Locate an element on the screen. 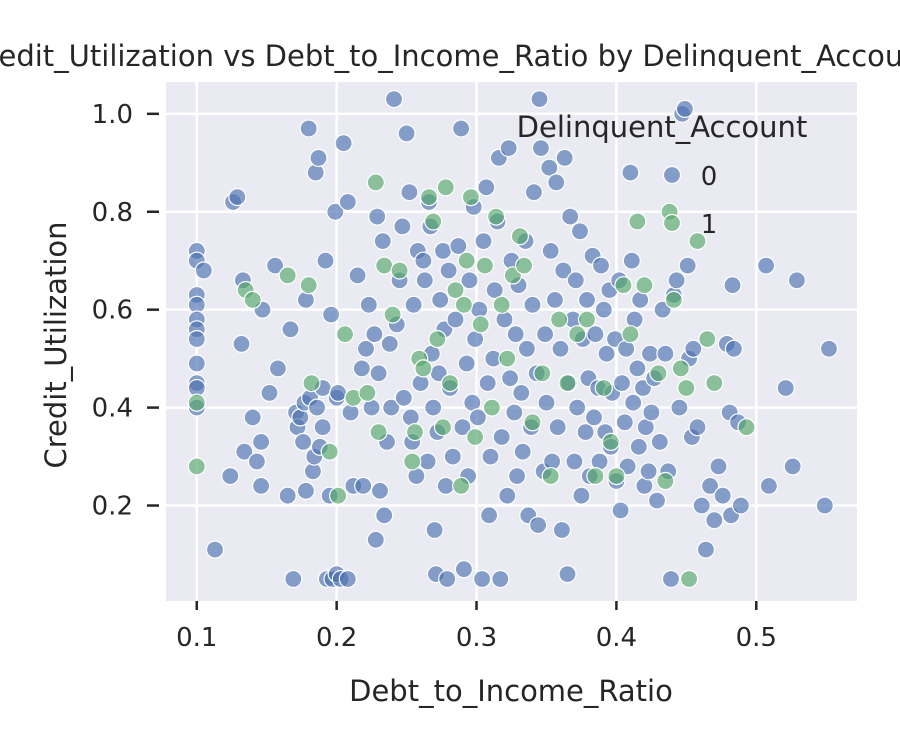 The image size is (900, 750). legend-title: Delinquent_Account is located at coordinates (662, 127).